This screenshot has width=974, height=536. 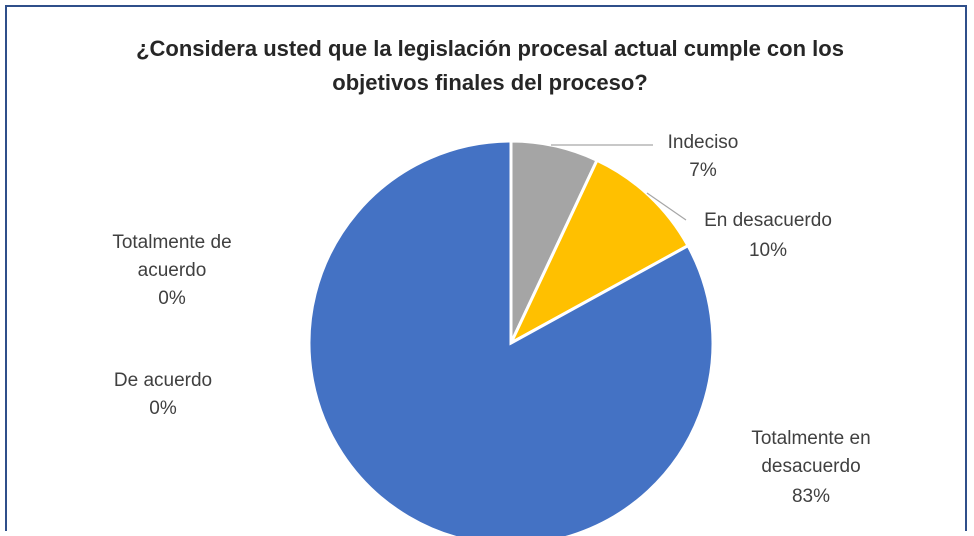 I want to click on slice-label-totalmente-de-acuerdo-name-1: Totalmente de, so click(x=171, y=242).